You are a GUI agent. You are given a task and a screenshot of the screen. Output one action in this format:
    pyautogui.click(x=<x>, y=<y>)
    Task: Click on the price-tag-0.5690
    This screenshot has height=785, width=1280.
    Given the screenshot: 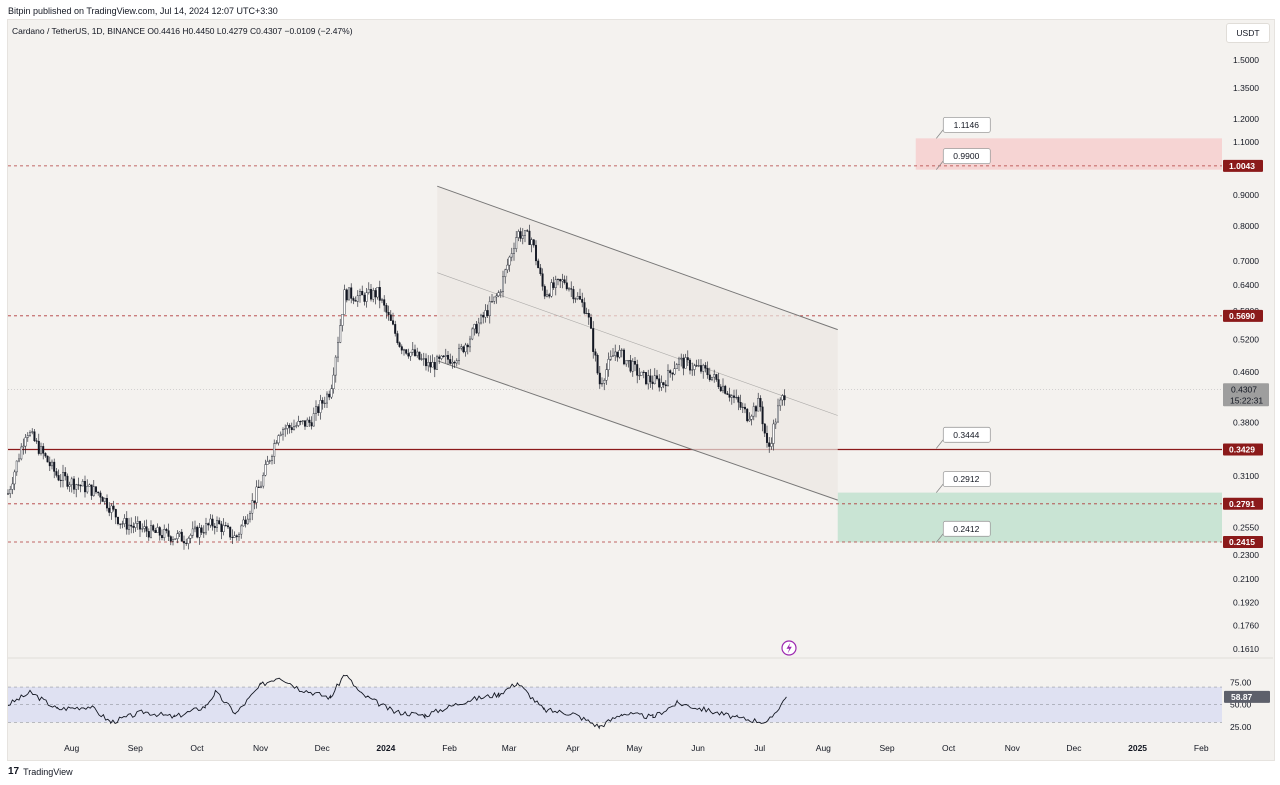 What is the action you would take?
    pyautogui.click(x=1243, y=315)
    